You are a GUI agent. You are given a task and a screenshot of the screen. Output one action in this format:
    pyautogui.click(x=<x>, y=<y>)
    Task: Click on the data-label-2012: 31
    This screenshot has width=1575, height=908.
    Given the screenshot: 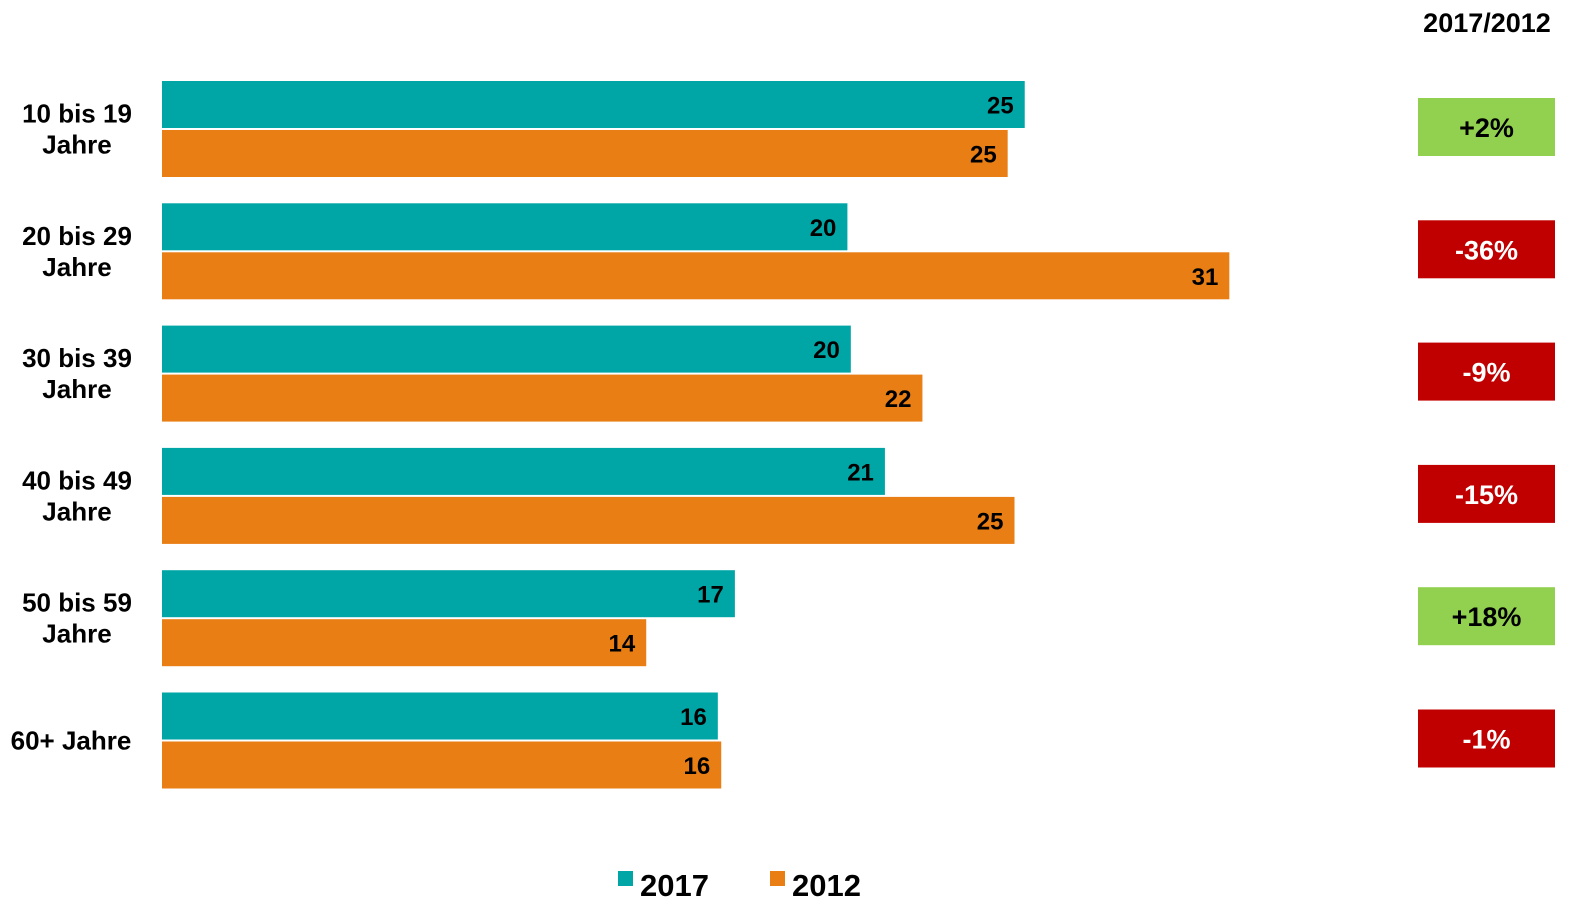 What is the action you would take?
    pyautogui.click(x=1205, y=277)
    